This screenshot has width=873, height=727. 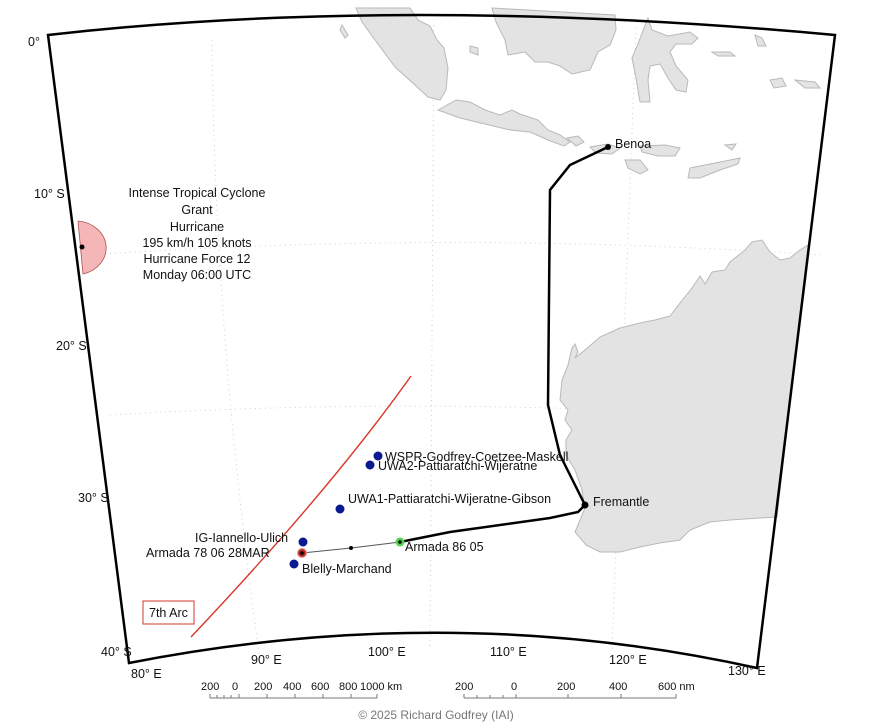 What do you see at coordinates (457, 466) in the screenshot?
I see `site-uwa2-label: UWA2-Pattiaratchi-Wijeratne` at bounding box center [457, 466].